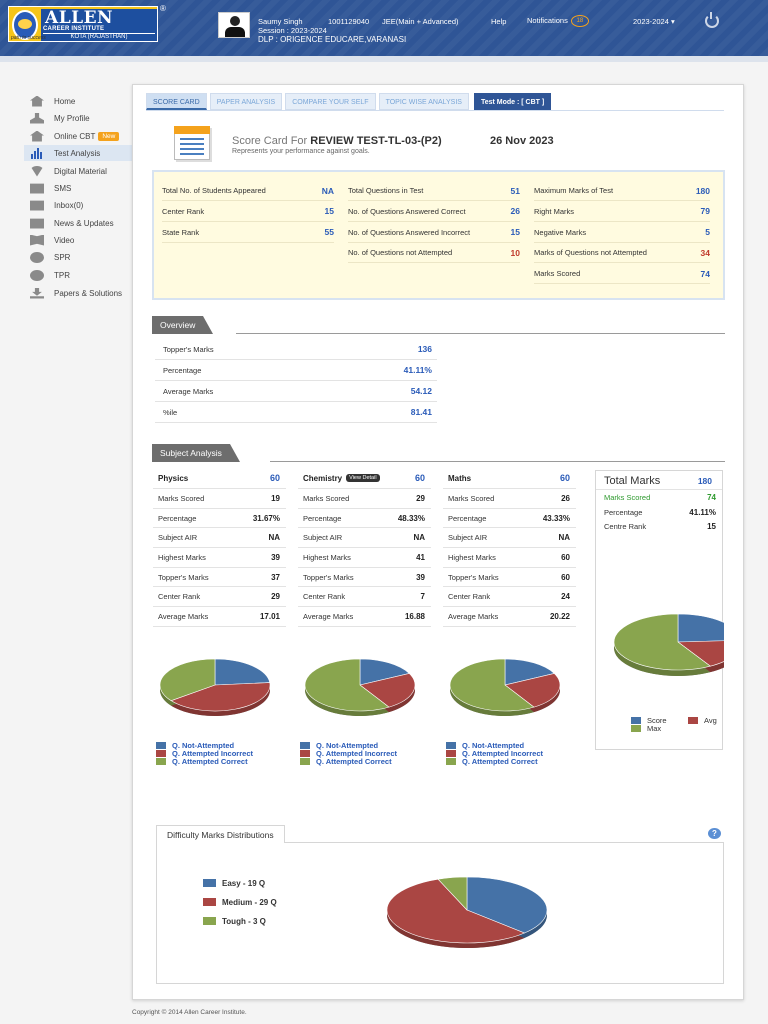  I want to click on student-name: Saumy Singh, so click(280, 21).